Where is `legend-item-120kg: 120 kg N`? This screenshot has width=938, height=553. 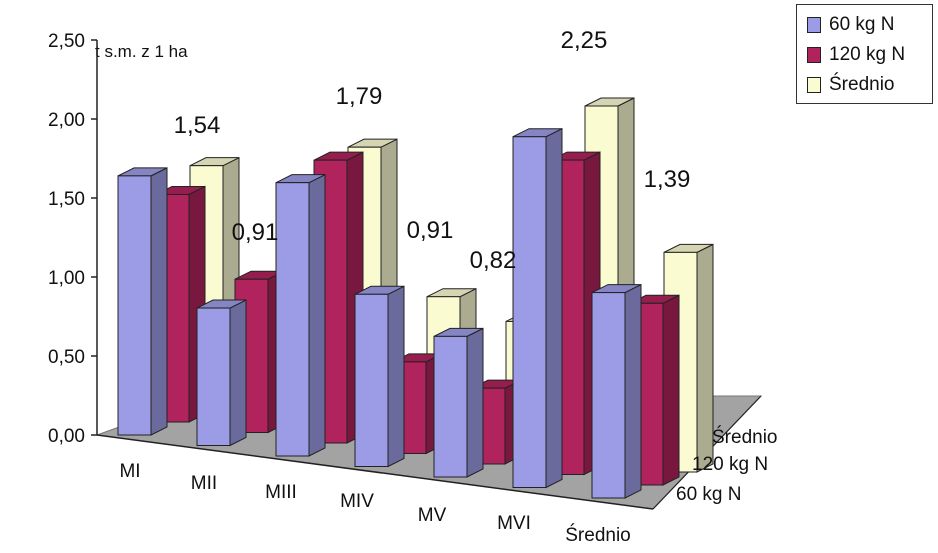
legend-item-120kg: 120 kg N is located at coordinates (856, 55).